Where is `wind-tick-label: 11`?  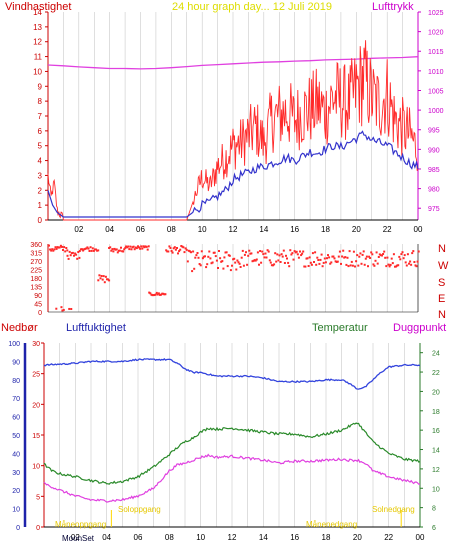
wind-tick-label: 11 is located at coordinates (38, 57).